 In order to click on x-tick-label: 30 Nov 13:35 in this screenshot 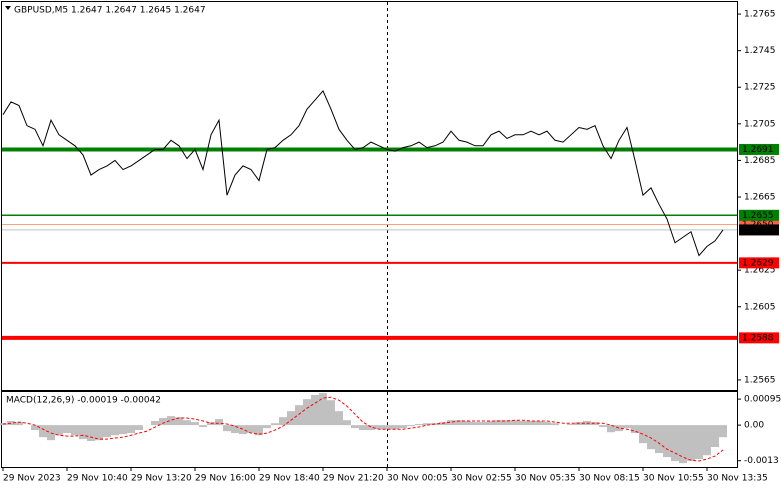, I will do `click(737, 479)`.